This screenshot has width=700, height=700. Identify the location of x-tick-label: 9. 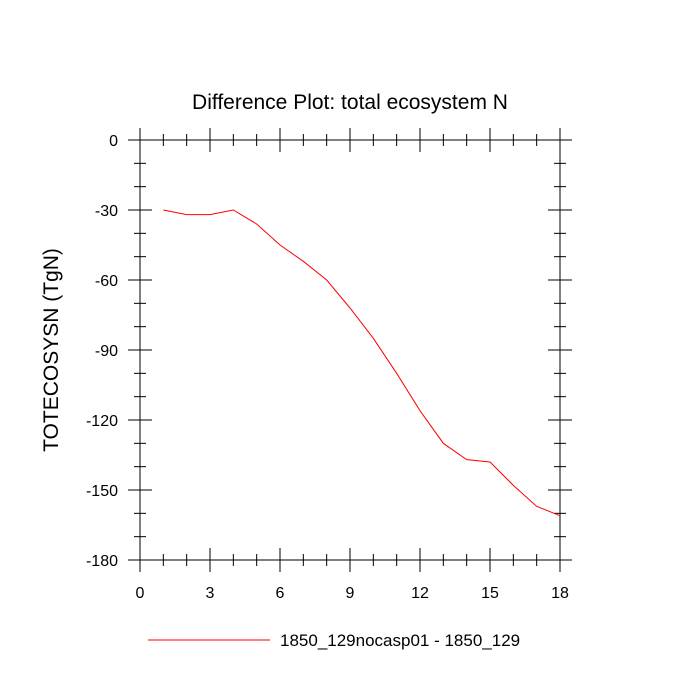
(350, 593).